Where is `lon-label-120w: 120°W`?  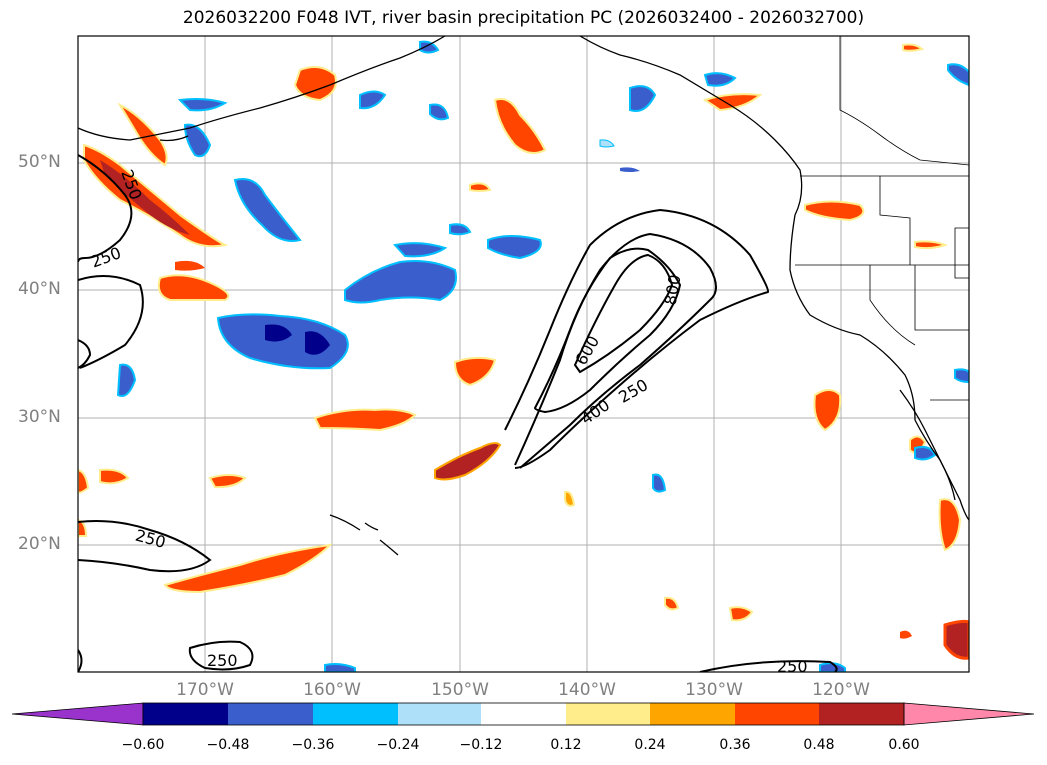
lon-label-120w: 120°W is located at coordinates (841, 690).